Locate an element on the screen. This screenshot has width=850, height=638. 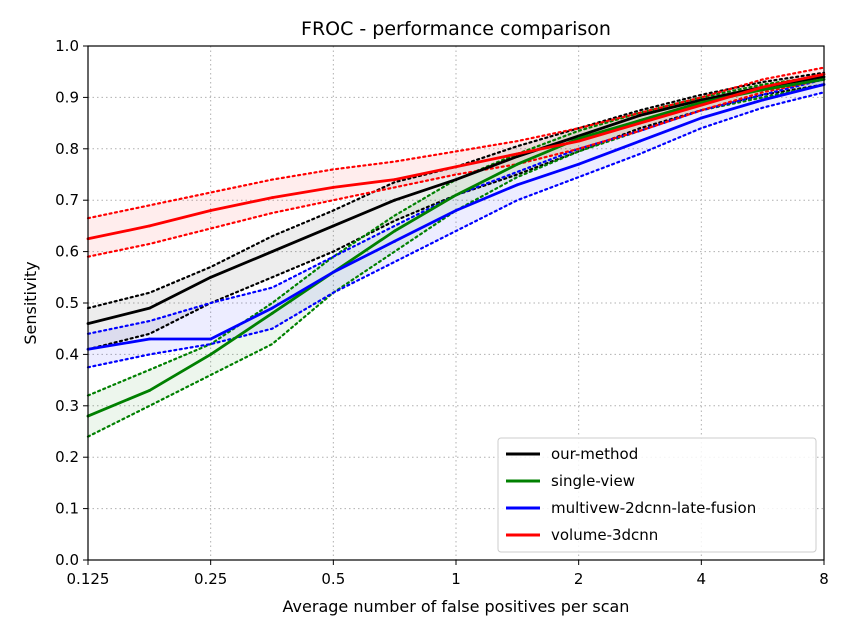
y-tick-label: 0.9 is located at coordinates (67, 97).